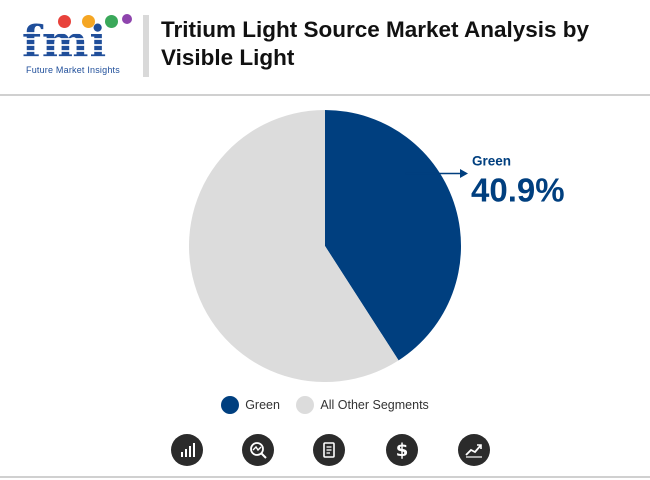 This screenshot has width=650, height=480. Describe the element at coordinates (88, 21) in the screenshot. I see `logo-dot-orange` at that location.